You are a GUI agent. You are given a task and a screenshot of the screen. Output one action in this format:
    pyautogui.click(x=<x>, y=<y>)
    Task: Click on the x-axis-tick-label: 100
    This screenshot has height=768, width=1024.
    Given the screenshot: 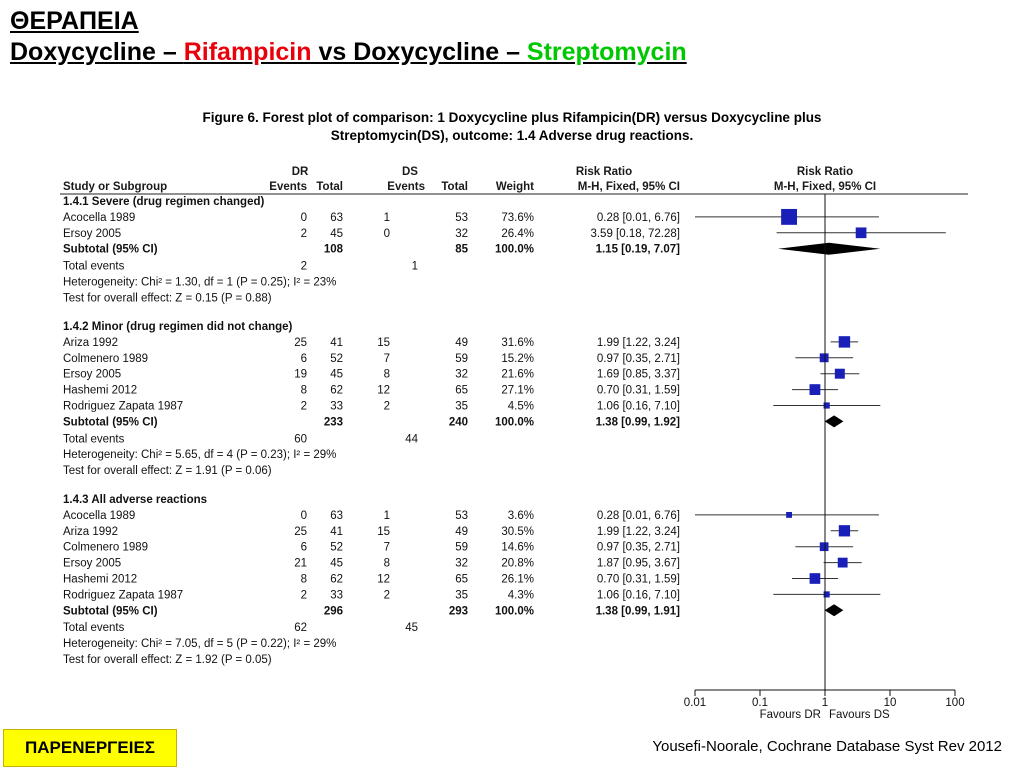 What is the action you would take?
    pyautogui.click(x=954, y=703)
    